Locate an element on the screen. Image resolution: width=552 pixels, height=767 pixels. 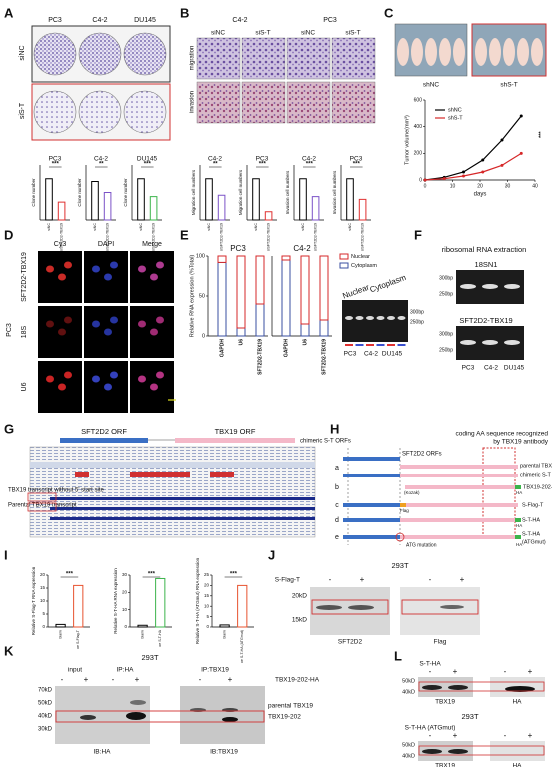
x-tick-label: U6 is located at coordinates (241, 342).